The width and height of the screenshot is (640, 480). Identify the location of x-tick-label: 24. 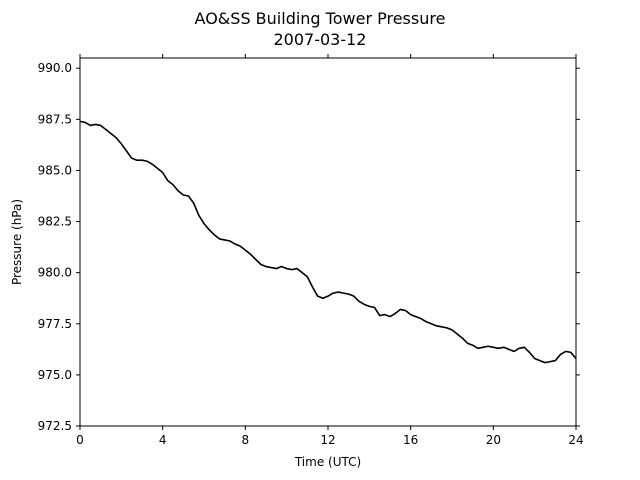
(575, 440).